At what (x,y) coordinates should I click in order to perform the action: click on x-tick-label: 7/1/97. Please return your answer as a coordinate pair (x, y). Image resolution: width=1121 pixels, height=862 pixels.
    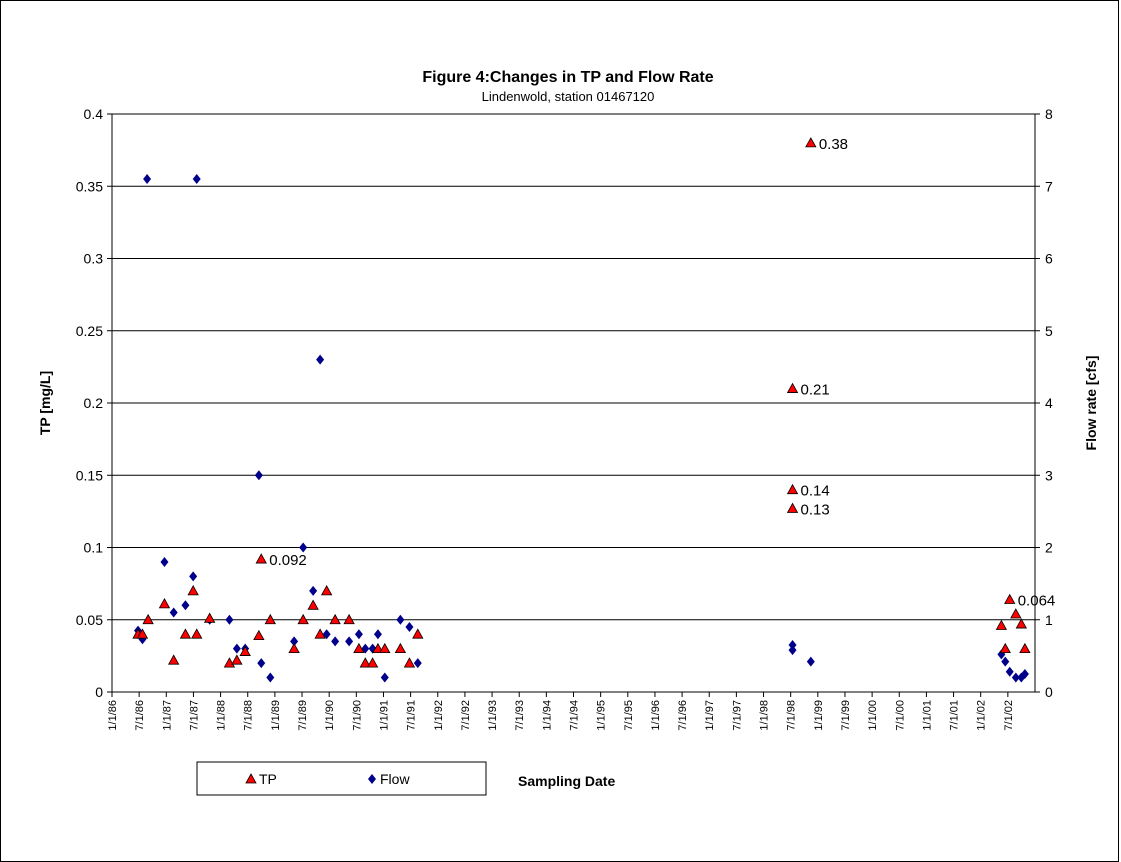
    Looking at the image, I should click on (737, 715).